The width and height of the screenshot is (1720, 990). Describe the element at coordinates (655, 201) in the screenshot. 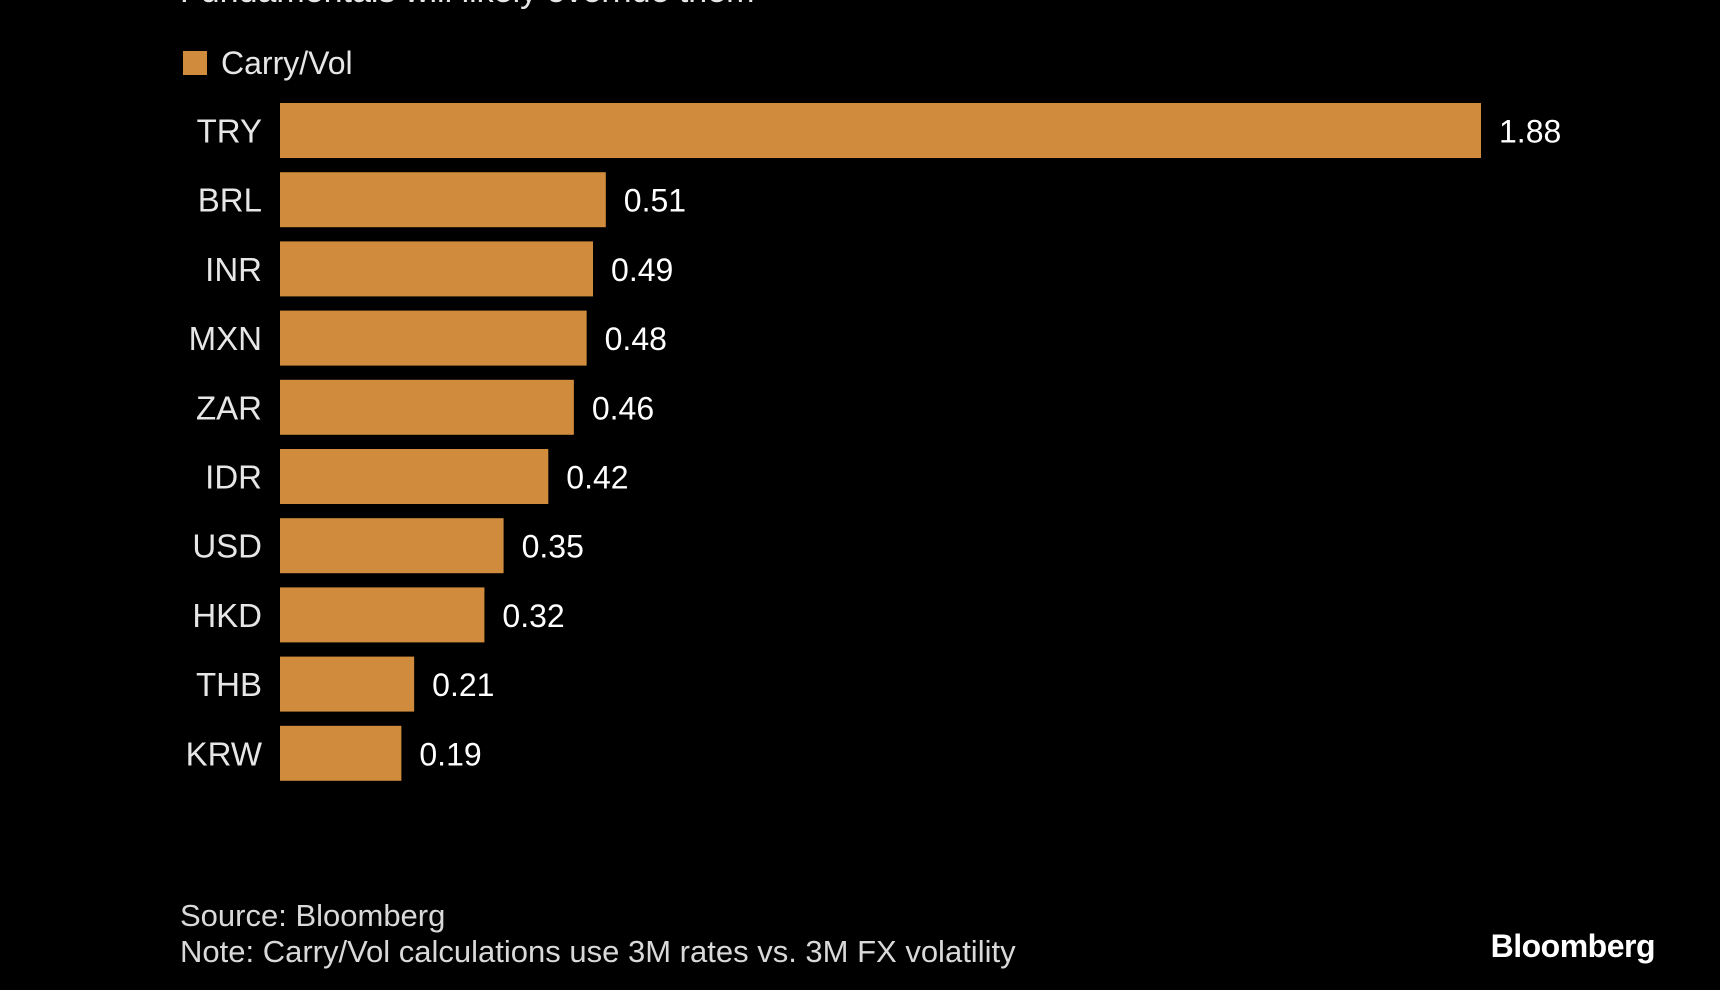

I see `value-label-brl: 0.51` at that location.